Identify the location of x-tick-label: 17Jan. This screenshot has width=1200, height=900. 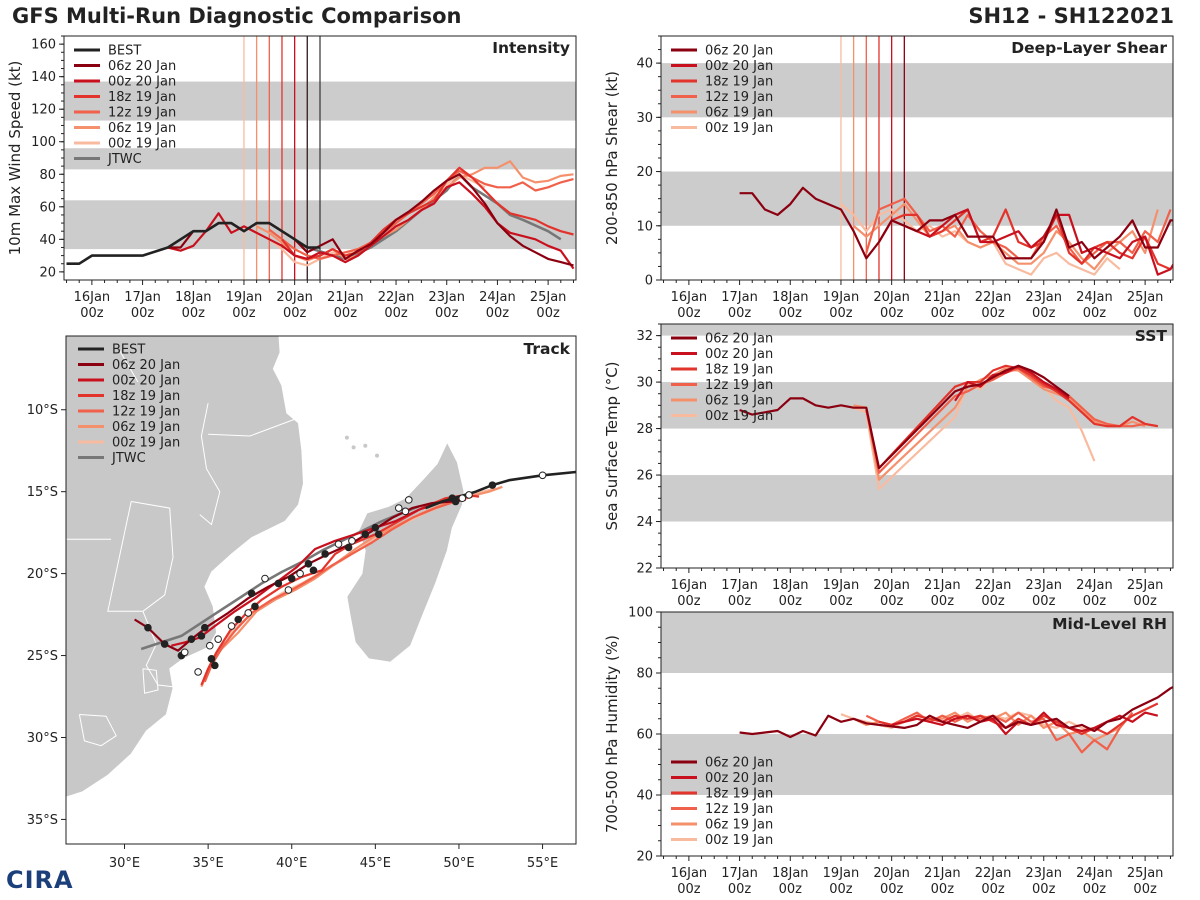
(142, 297).